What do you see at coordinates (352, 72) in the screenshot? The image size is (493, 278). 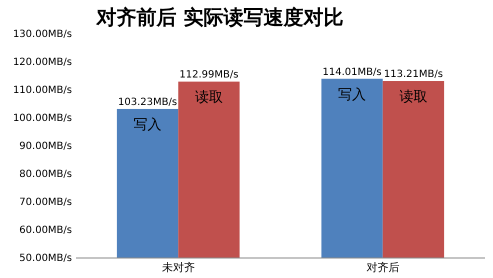 I see `data-label: 114.01MB/s` at bounding box center [352, 72].